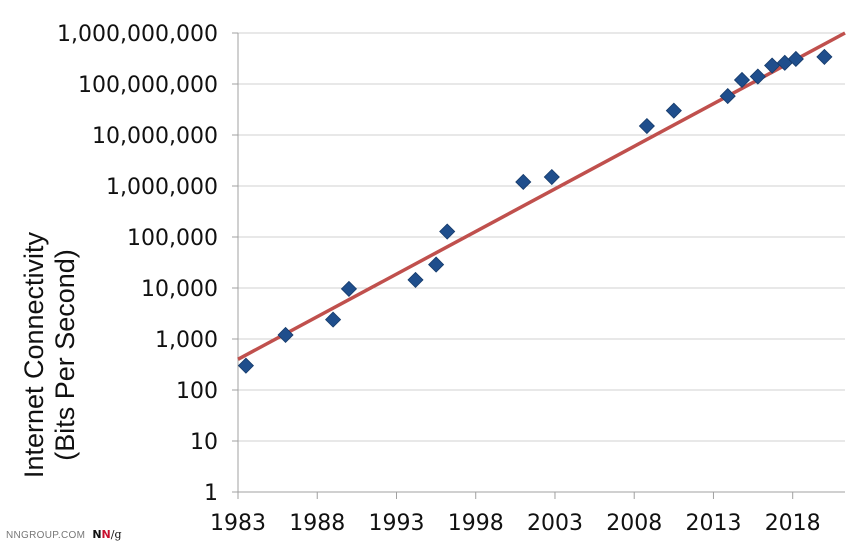  Describe the element at coordinates (107, 534) in the screenshot. I see `nng-logo: NN/g` at that location.